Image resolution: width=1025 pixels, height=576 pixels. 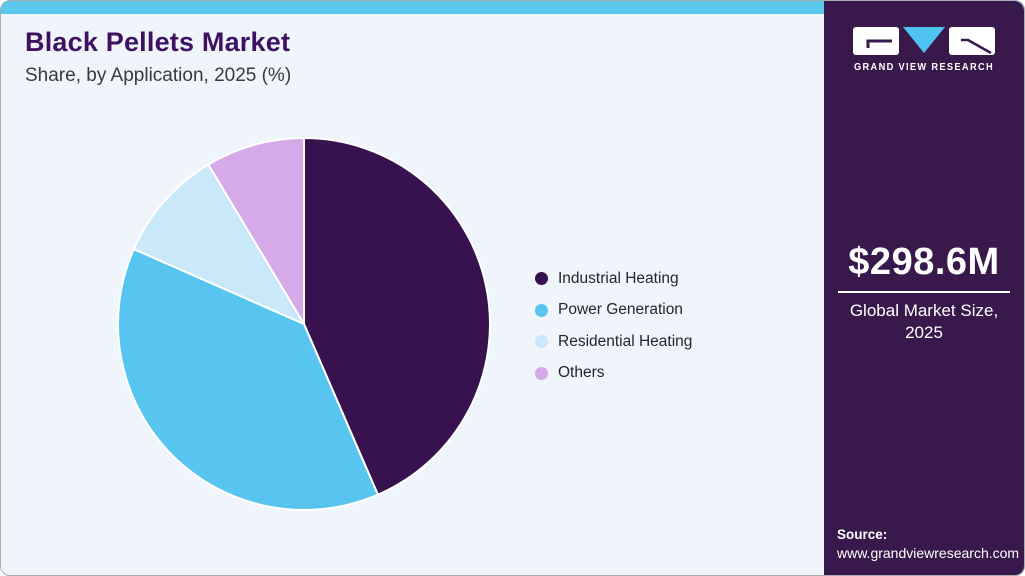 What do you see at coordinates (924, 262) in the screenshot?
I see `market-size-value: $298.6M` at bounding box center [924, 262].